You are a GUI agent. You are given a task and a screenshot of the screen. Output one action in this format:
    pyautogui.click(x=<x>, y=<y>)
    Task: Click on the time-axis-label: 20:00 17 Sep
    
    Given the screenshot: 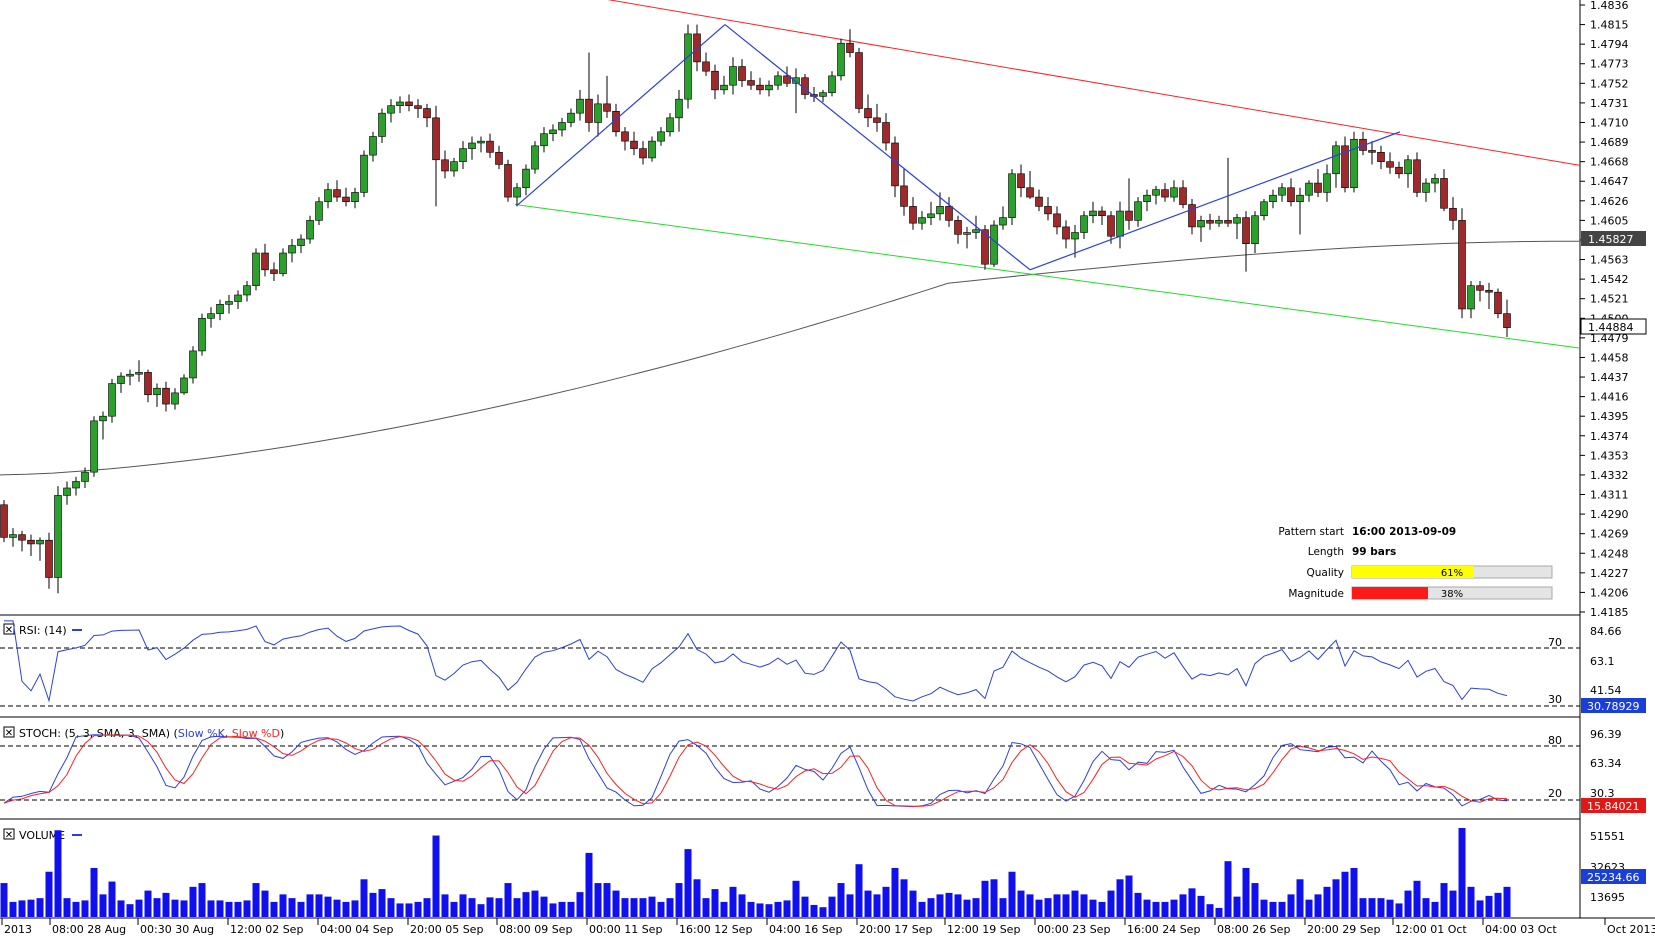 What is the action you would take?
    pyautogui.click(x=895, y=929)
    